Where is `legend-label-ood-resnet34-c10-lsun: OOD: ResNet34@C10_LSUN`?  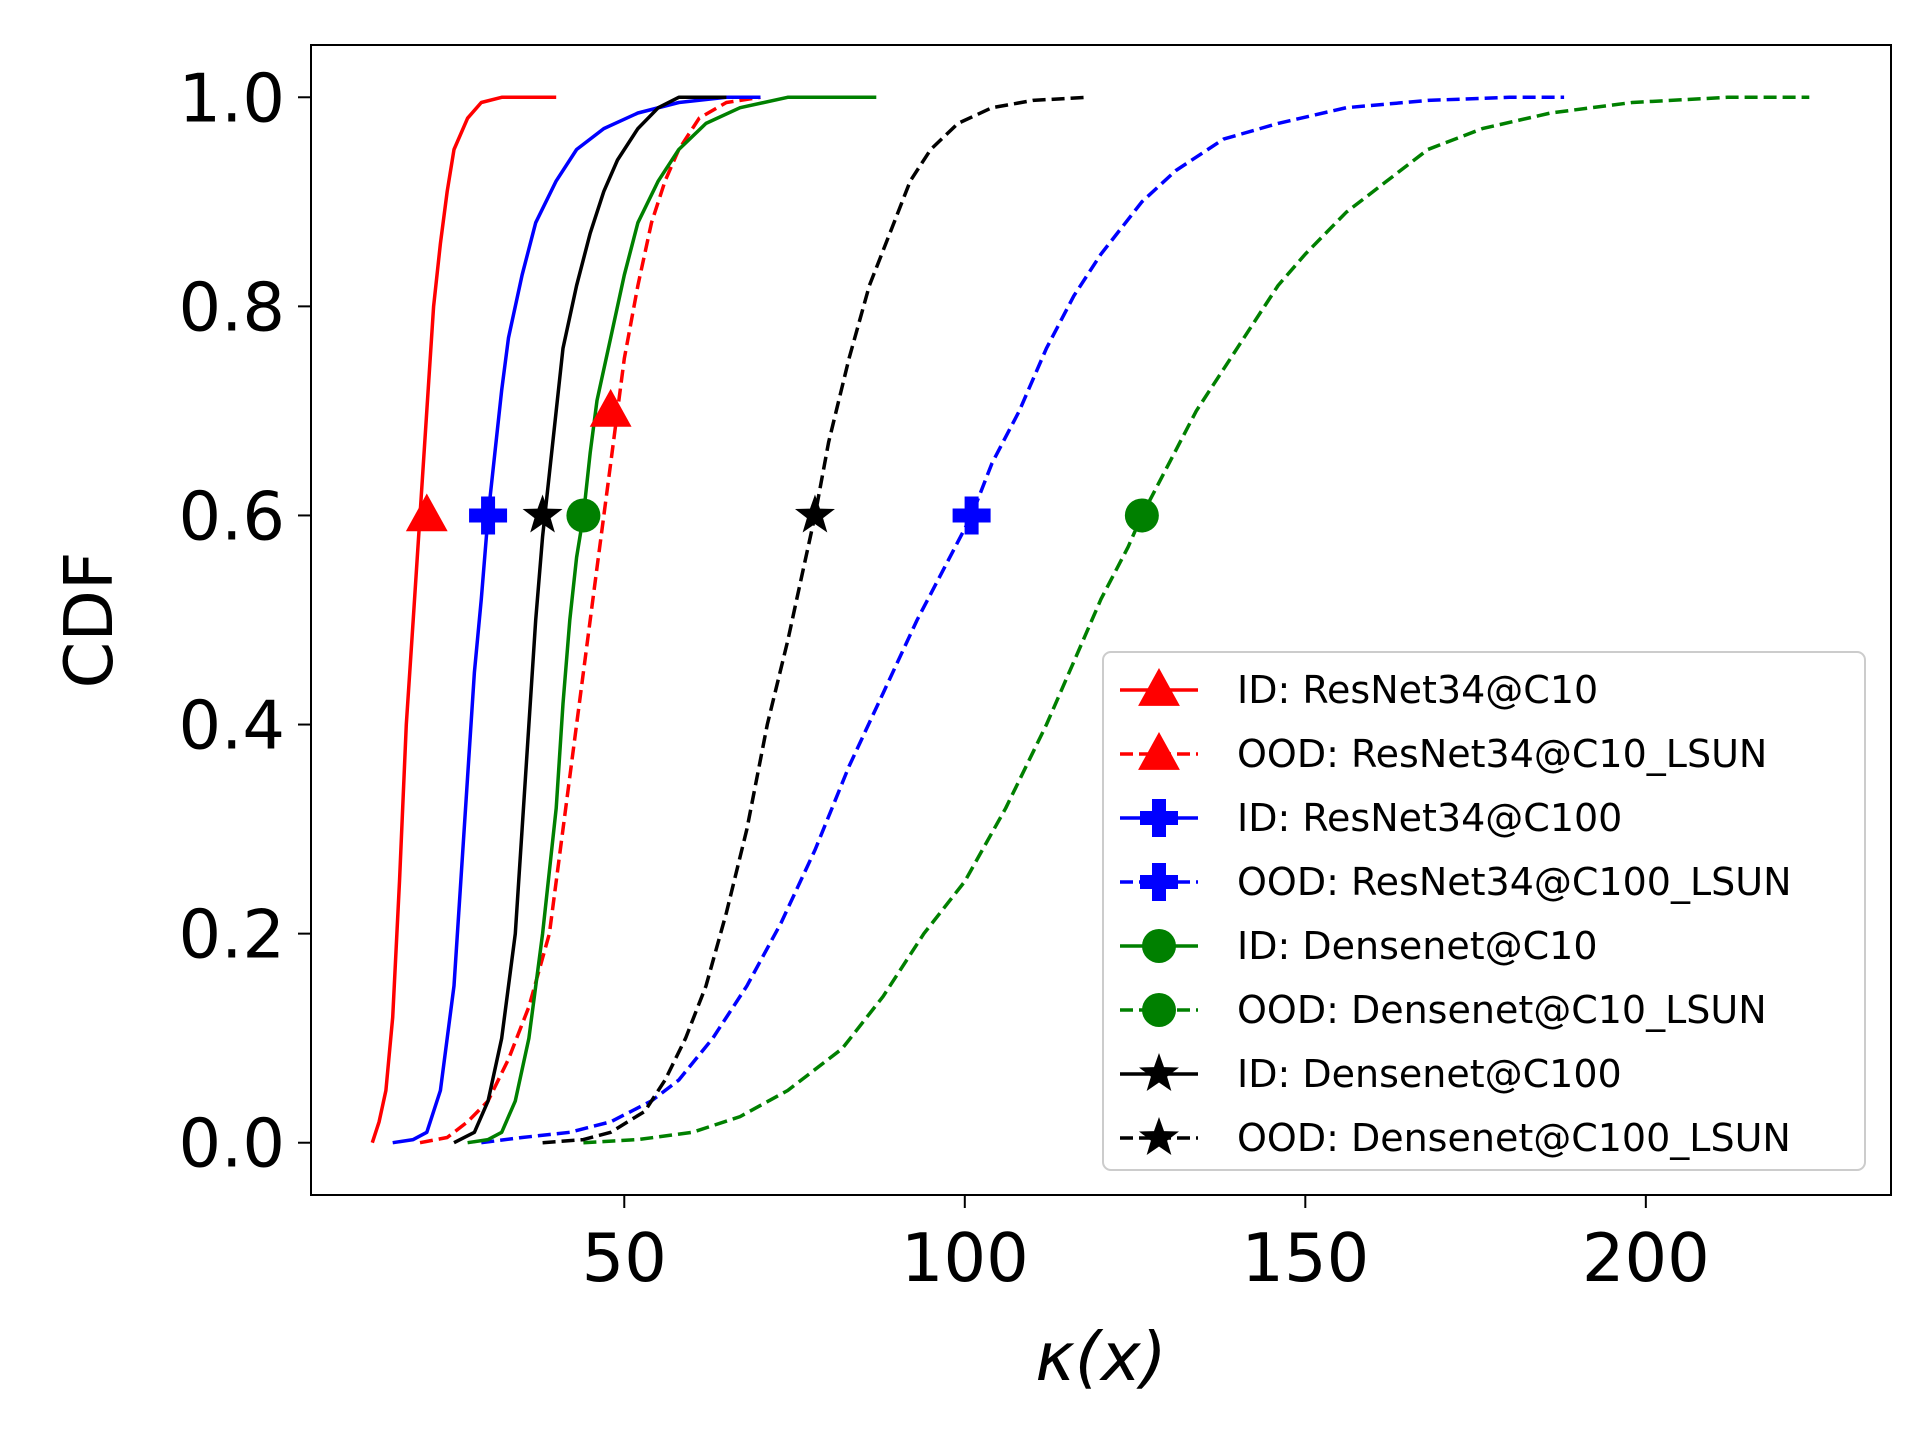 legend-label-ood-resnet34-c10-lsun: OOD: ResNet34@C10_LSUN is located at coordinates (1502, 754).